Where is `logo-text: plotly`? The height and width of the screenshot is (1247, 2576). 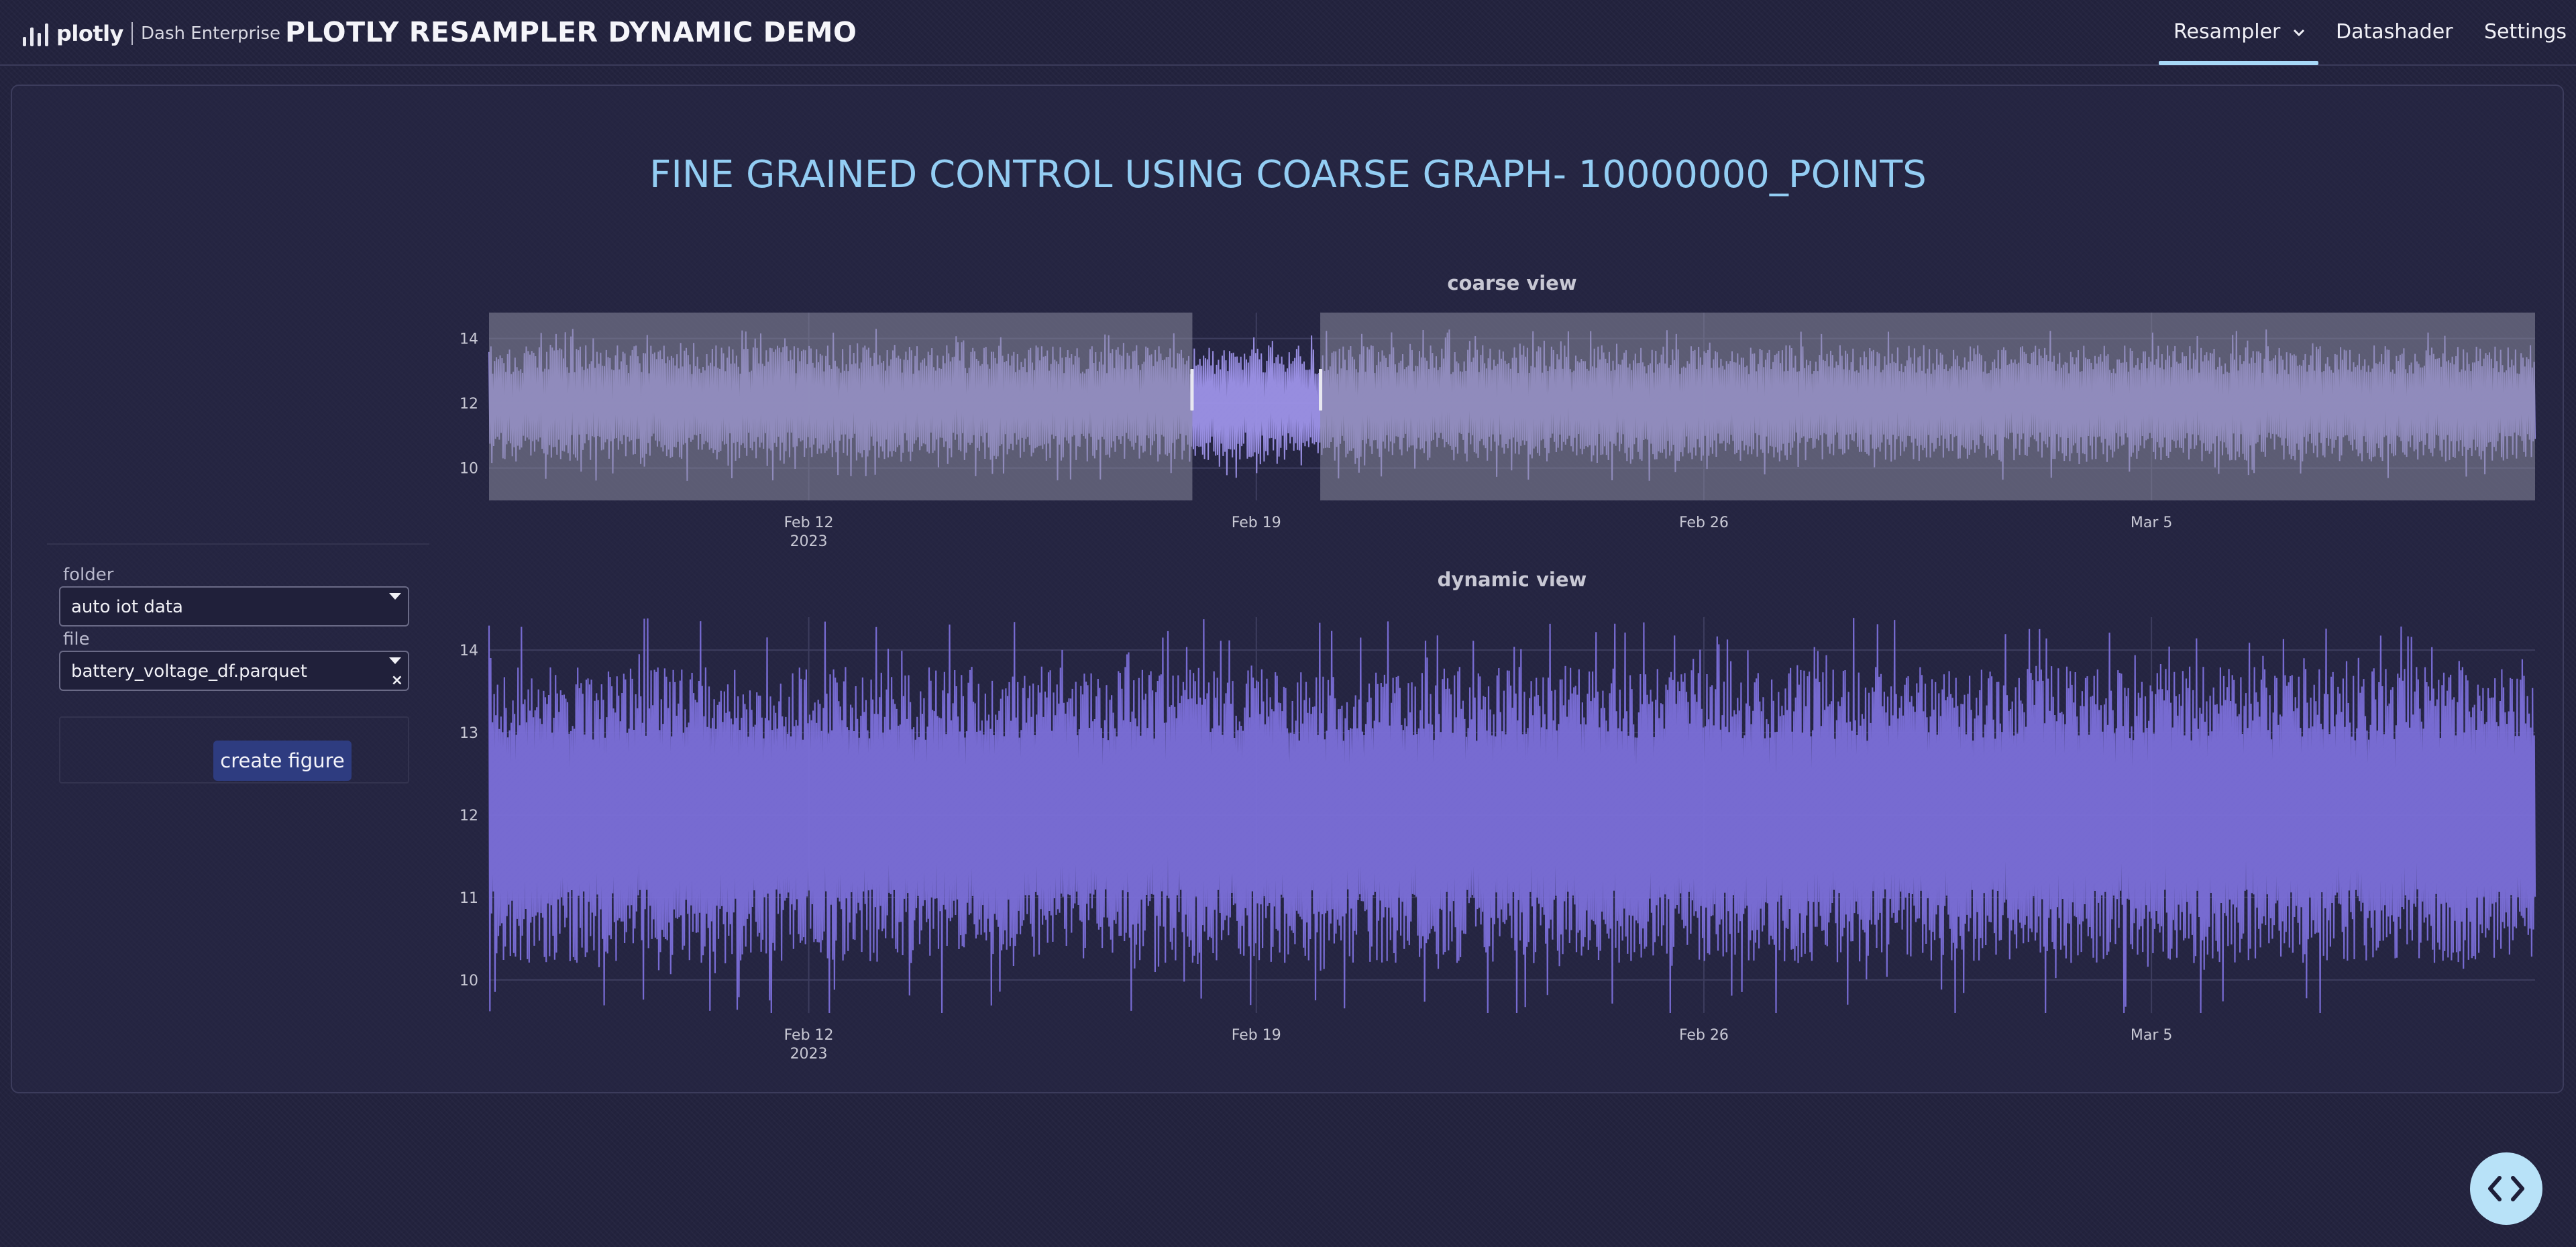 logo-text: plotly is located at coordinates (89, 33).